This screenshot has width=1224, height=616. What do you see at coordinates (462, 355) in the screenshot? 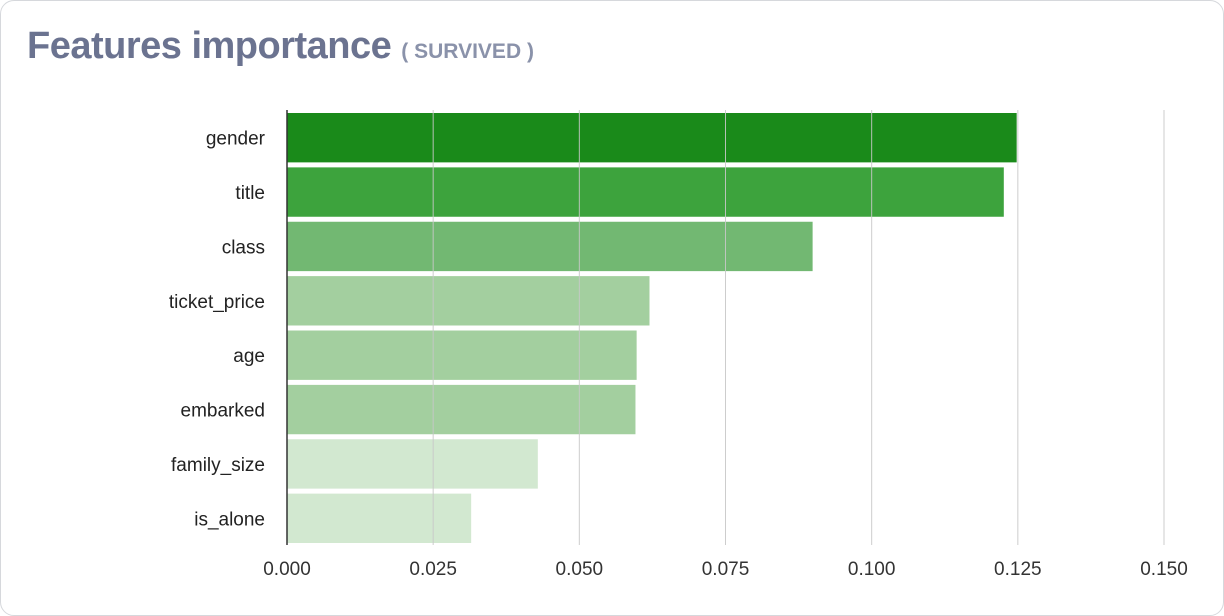
I see `bar-age` at bounding box center [462, 355].